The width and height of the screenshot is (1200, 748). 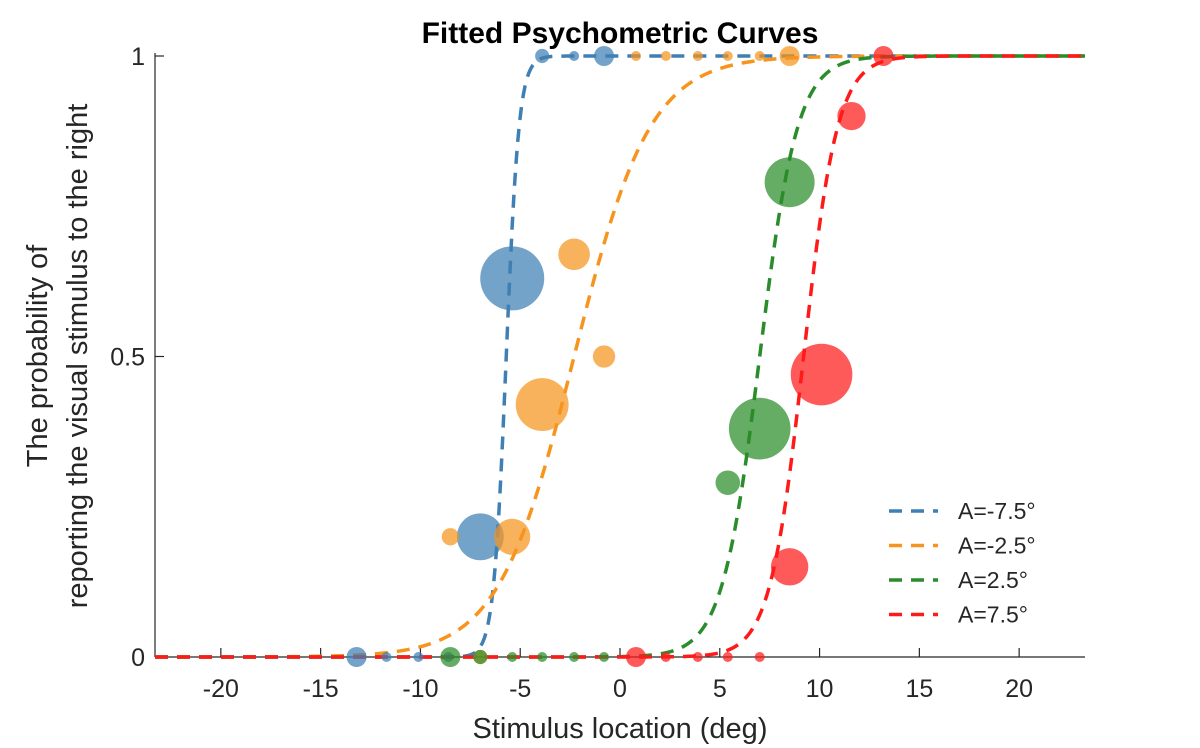 What do you see at coordinates (221, 689) in the screenshot?
I see `x-tick-label: -20` at bounding box center [221, 689].